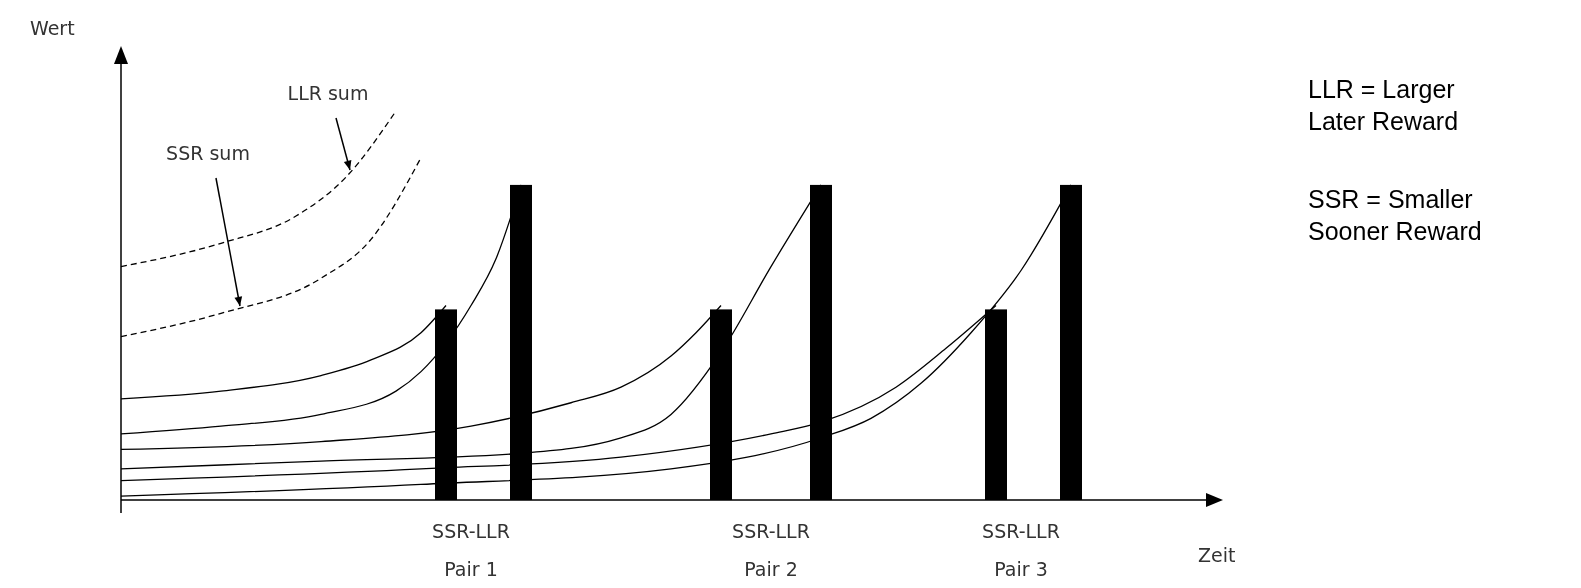 The height and width of the screenshot is (588, 1581). I want to click on text: SSR = Smaller Sooner Reward, so click(1395, 215).